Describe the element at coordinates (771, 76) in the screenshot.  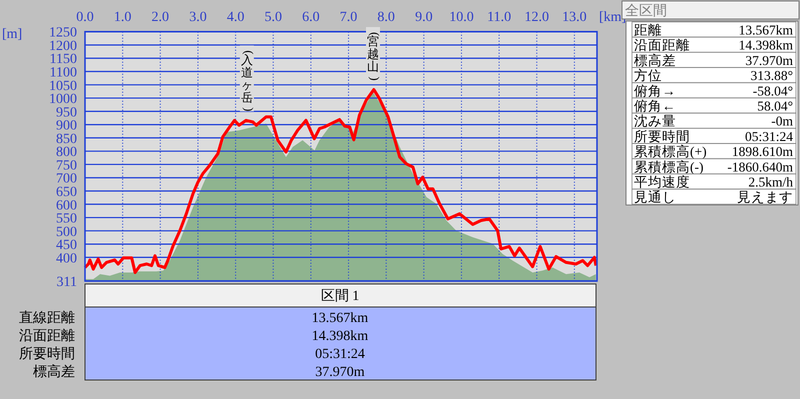
I see `text: 313.88°` at that location.